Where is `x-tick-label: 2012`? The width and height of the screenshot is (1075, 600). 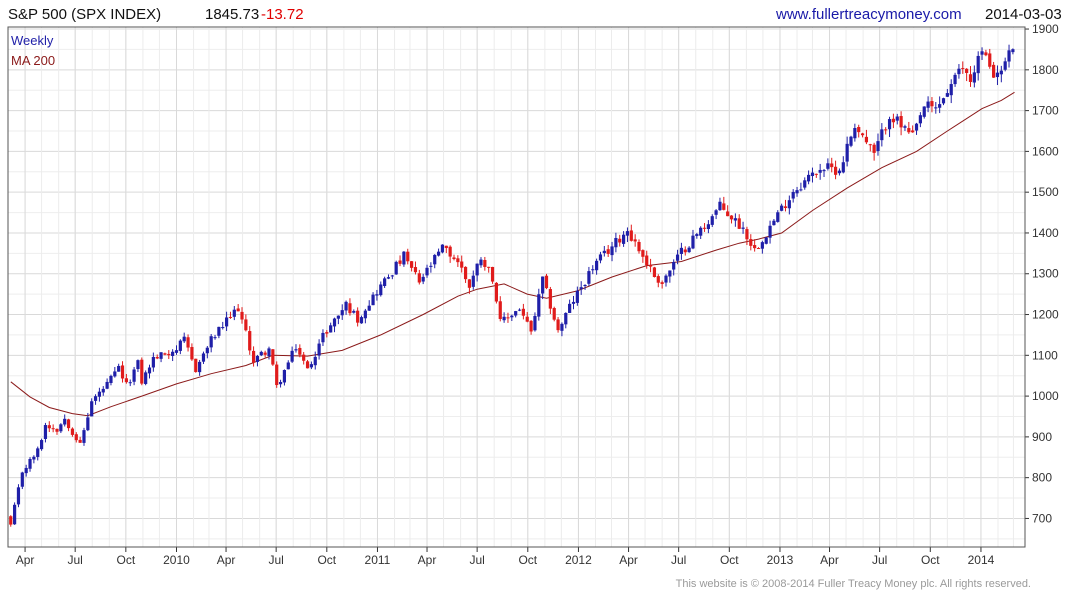
x-tick-label: 2012 is located at coordinates (578, 560).